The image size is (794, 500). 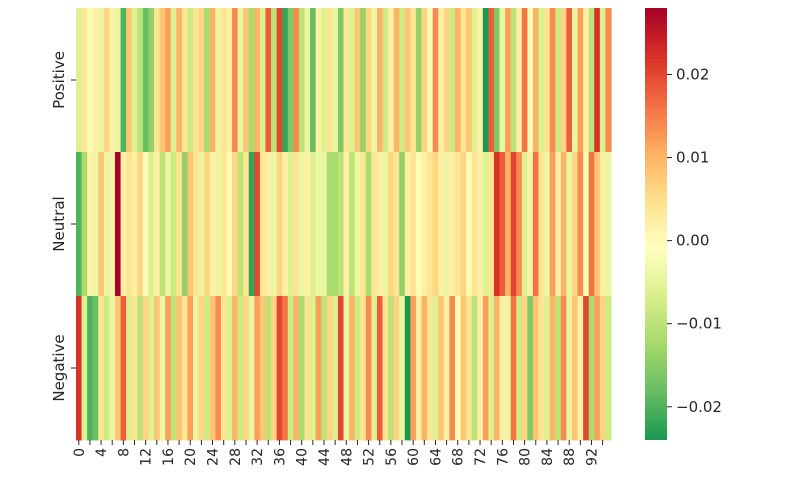 What do you see at coordinates (147, 457) in the screenshot?
I see `x-tick-label: 12` at bounding box center [147, 457].